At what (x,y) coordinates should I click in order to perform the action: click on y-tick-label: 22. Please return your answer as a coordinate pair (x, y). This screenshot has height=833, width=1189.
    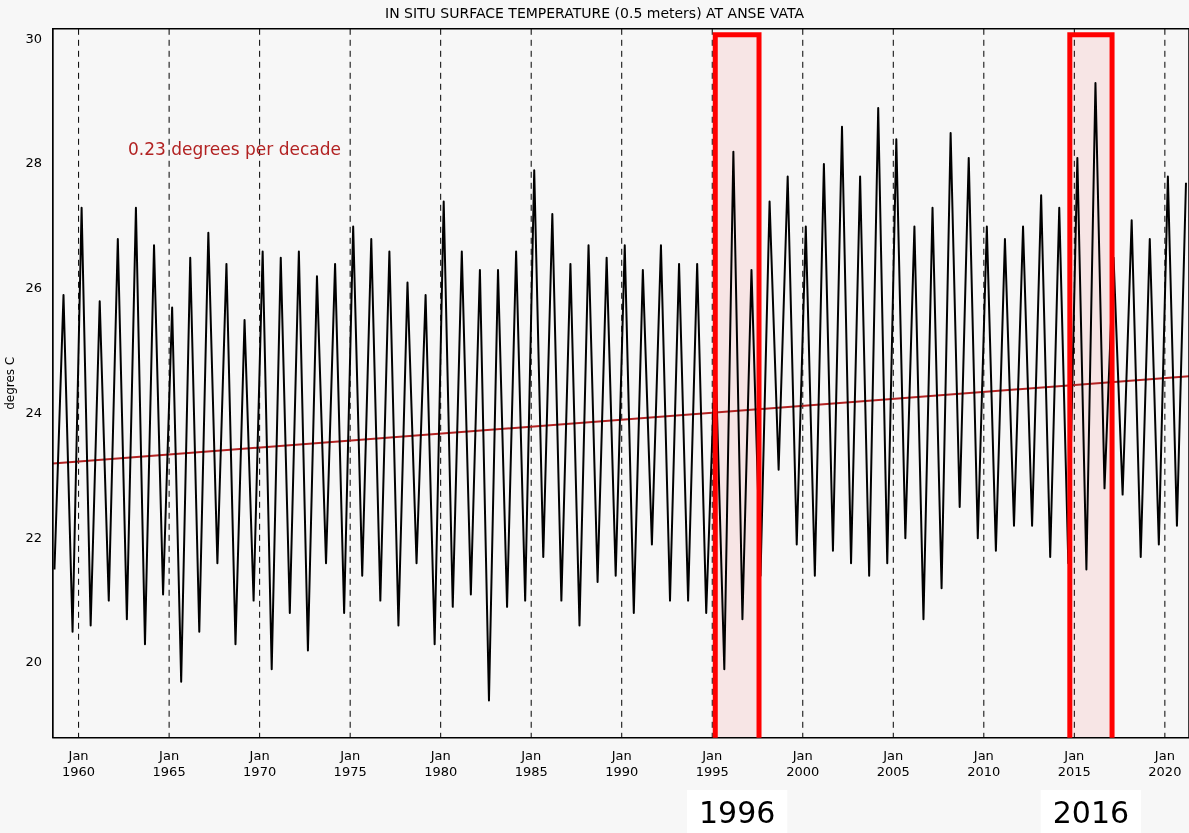
    Looking at the image, I should click on (33, 537).